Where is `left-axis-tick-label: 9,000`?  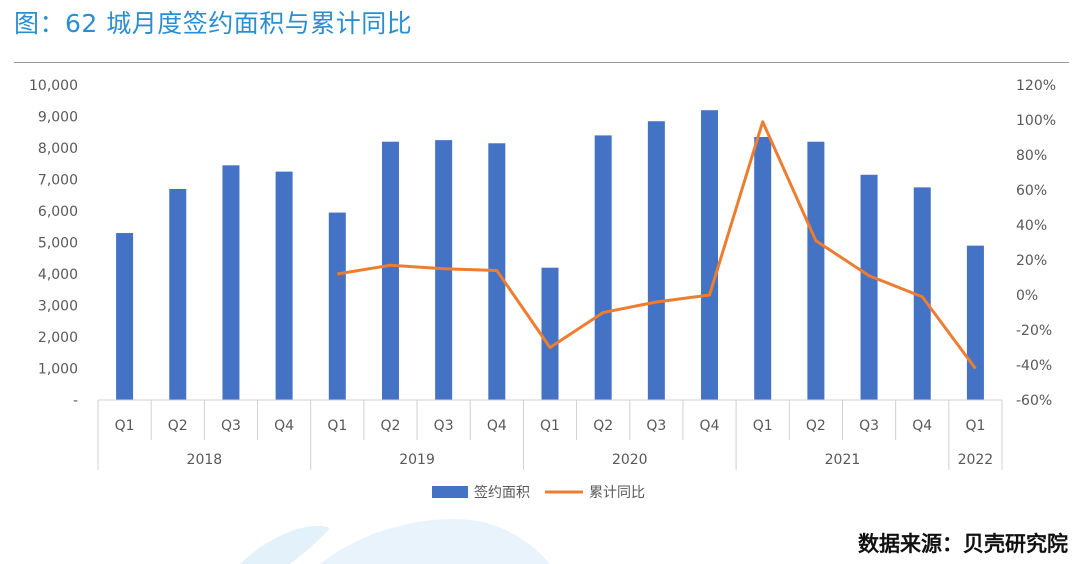 left-axis-tick-label: 9,000 is located at coordinates (58, 118).